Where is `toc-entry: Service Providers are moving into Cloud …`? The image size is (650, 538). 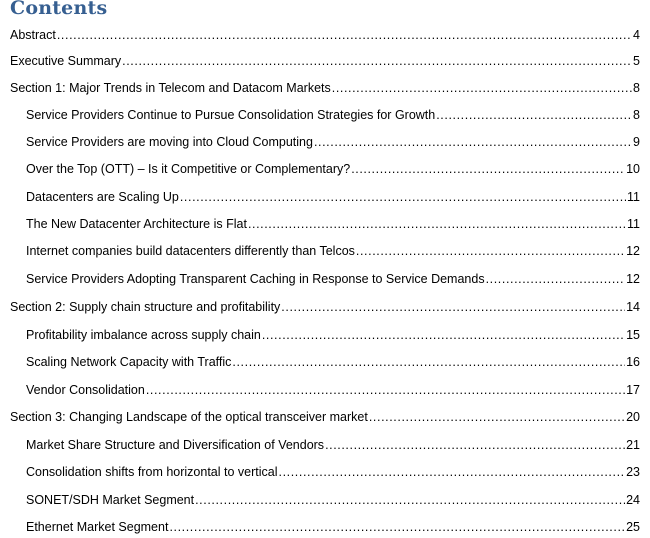
toc-entry: Service Providers are moving into Cloud … is located at coordinates (333, 140).